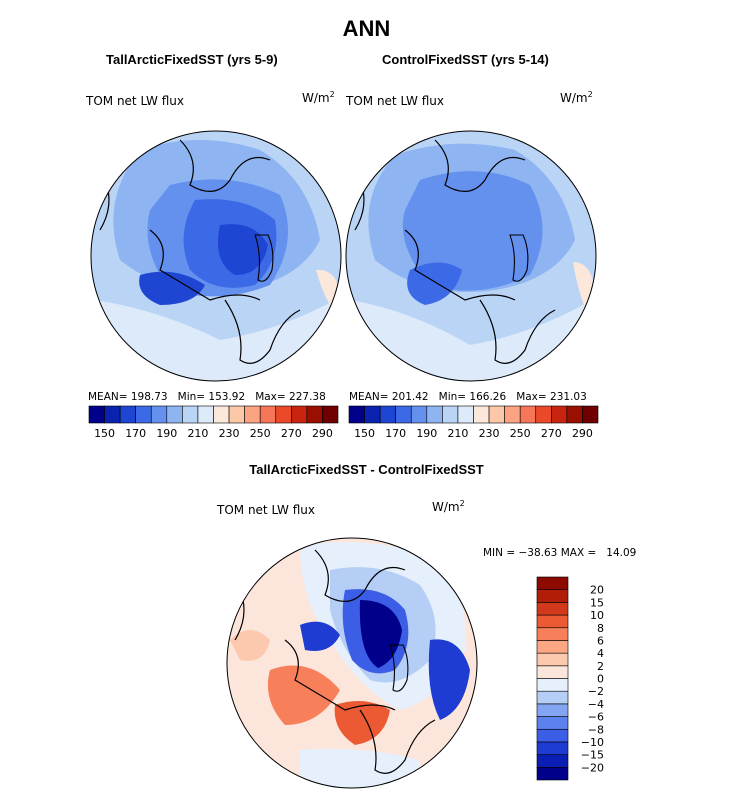  What do you see at coordinates (207, 397) in the screenshot?
I see `panel-1-stats: MEAN= 198.73 Min= 153.92 Max= 227.38` at bounding box center [207, 397].